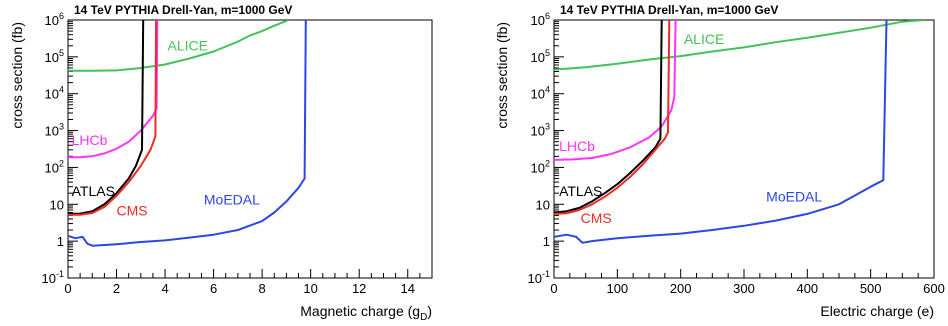 The height and width of the screenshot is (326, 948). Describe the element at coordinates (164, 288) in the screenshot. I see `x-tick-label: 4` at that location.